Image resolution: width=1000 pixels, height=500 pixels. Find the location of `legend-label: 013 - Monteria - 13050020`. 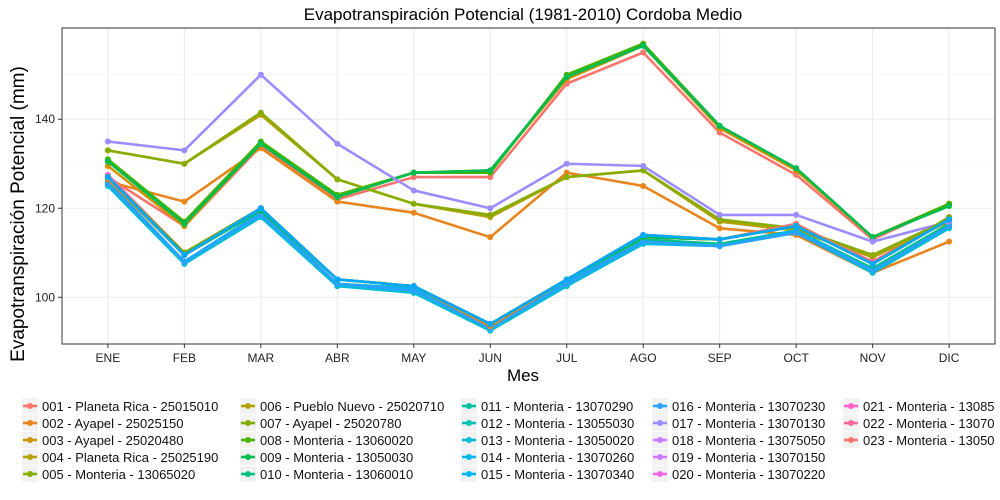

legend-label: 013 - Monteria - 13050020 is located at coordinates (557, 440).